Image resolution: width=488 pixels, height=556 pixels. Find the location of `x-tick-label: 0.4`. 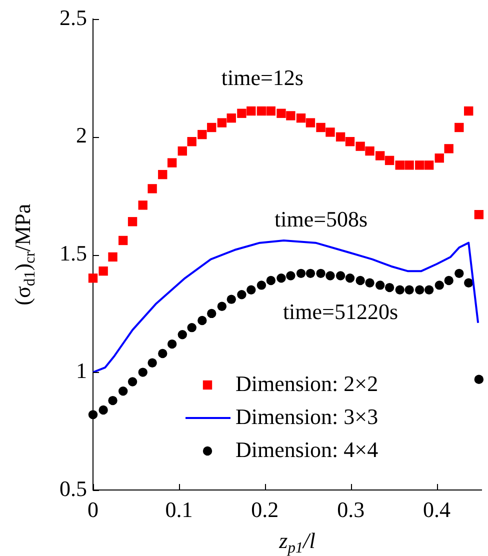

x-tick-label: 0.4 is located at coordinates (437, 509).